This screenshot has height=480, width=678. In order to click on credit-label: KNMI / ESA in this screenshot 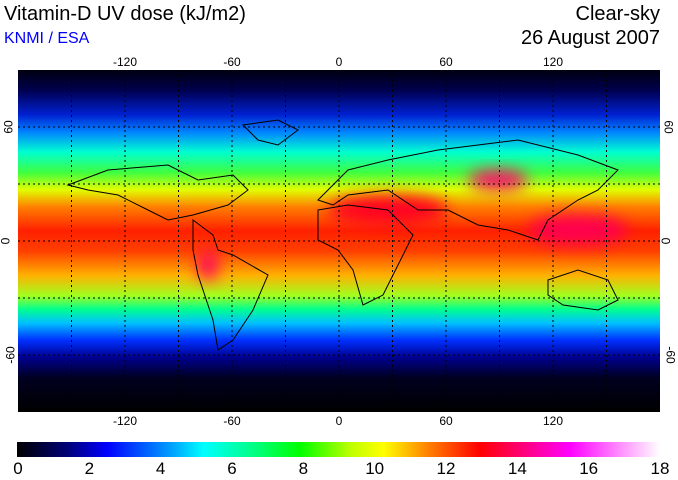, I will do `click(47, 38)`.